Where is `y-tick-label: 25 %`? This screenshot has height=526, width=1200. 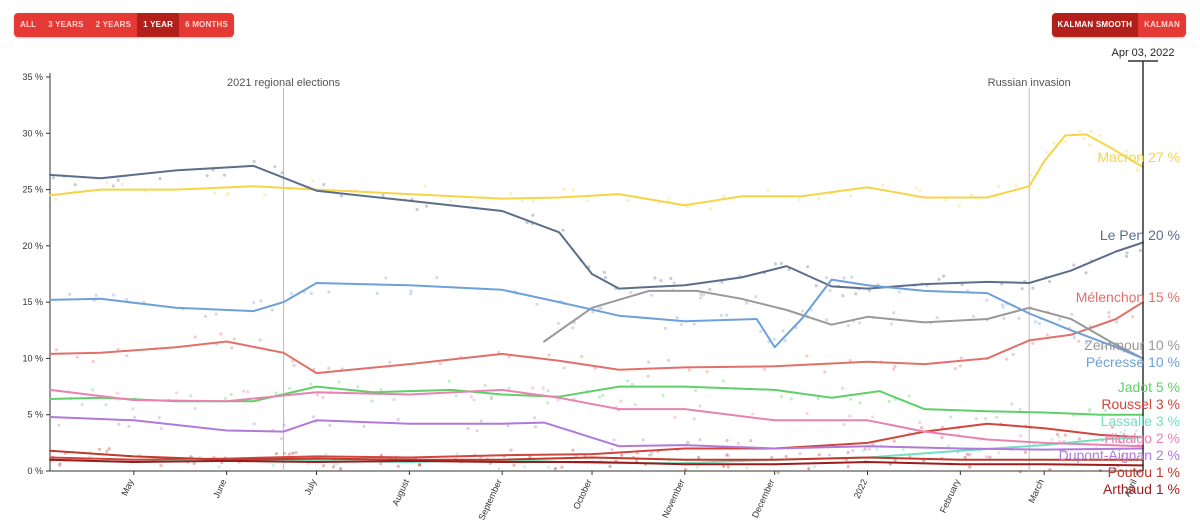
y-tick-label: 25 % is located at coordinates (32, 190).